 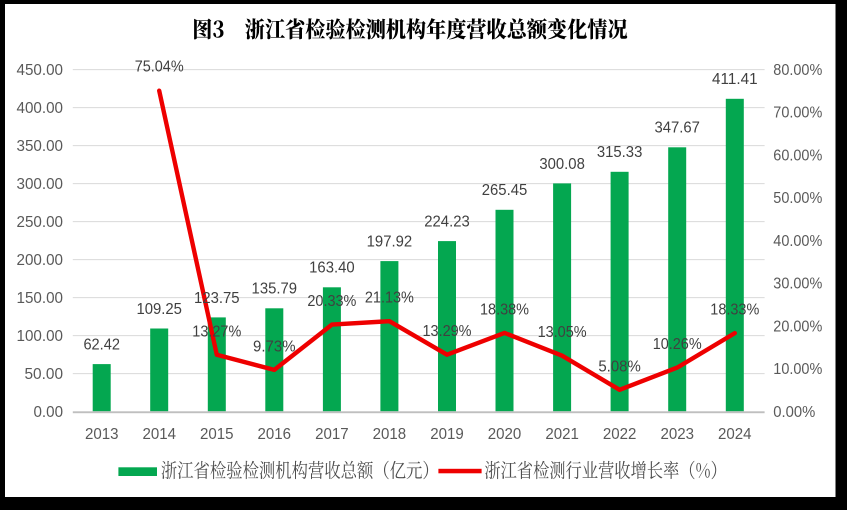 I want to click on svg-text: 18.33%, so click(x=734, y=310).